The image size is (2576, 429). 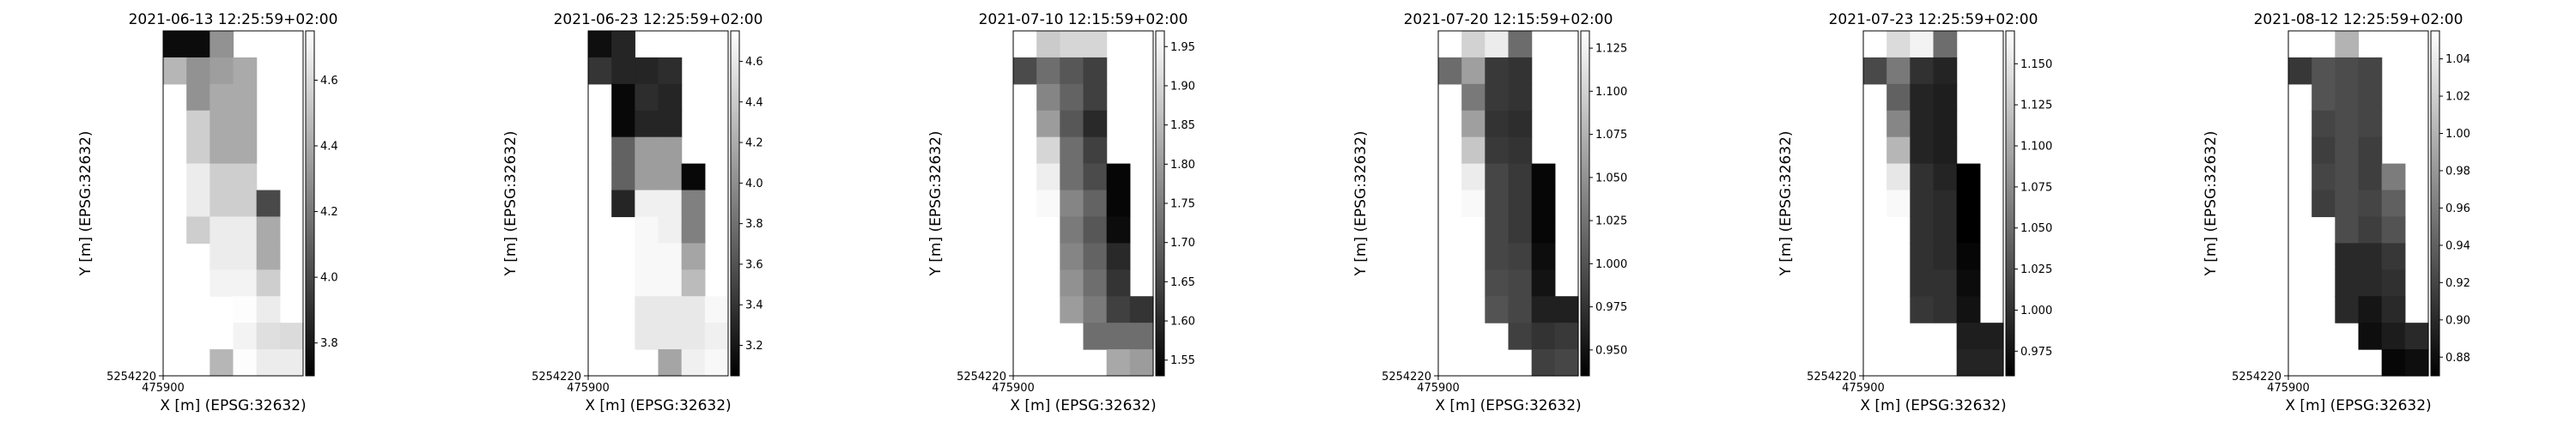 What do you see at coordinates (2457, 320) in the screenshot?
I see `colorbar-tick-label: 0.90` at bounding box center [2457, 320].